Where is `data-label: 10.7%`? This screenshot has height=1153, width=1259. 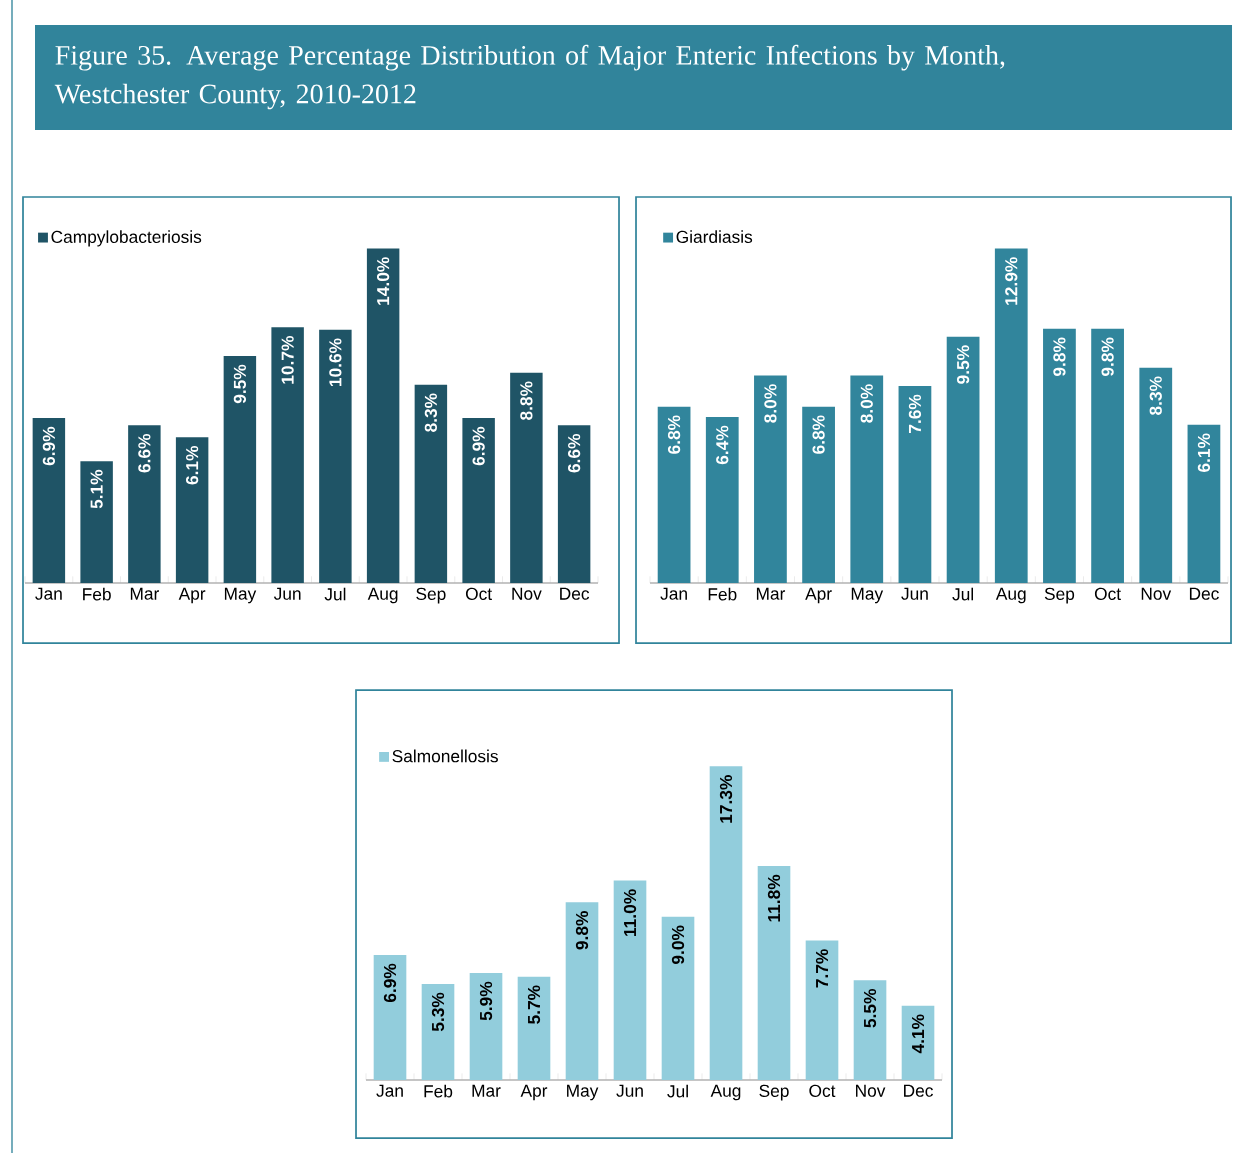
data-label: 10.7% is located at coordinates (287, 360).